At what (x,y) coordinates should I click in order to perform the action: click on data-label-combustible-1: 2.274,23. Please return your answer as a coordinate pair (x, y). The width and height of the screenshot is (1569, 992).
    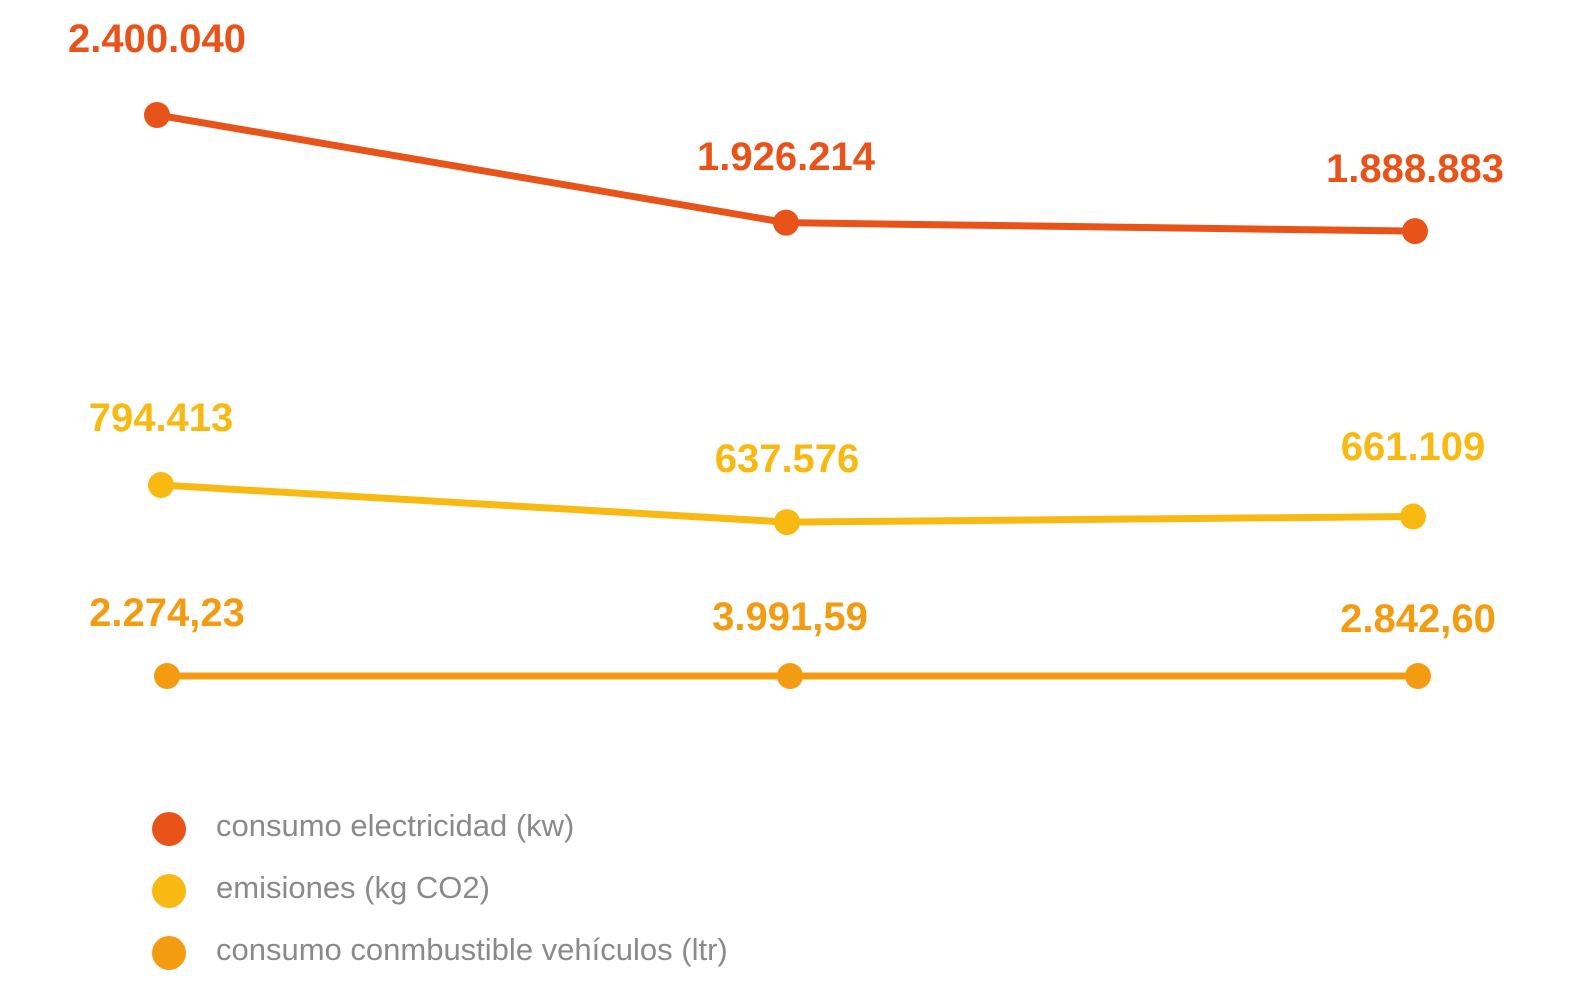
    Looking at the image, I should click on (167, 613).